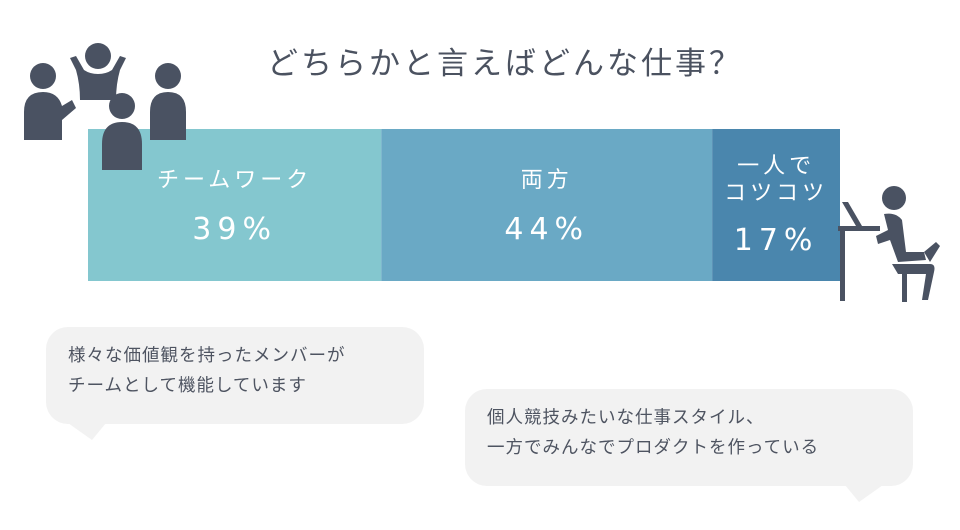 This screenshot has height=530, width=960. What do you see at coordinates (234, 180) in the screenshot?
I see `segment-label-1: チームワーク` at bounding box center [234, 180].